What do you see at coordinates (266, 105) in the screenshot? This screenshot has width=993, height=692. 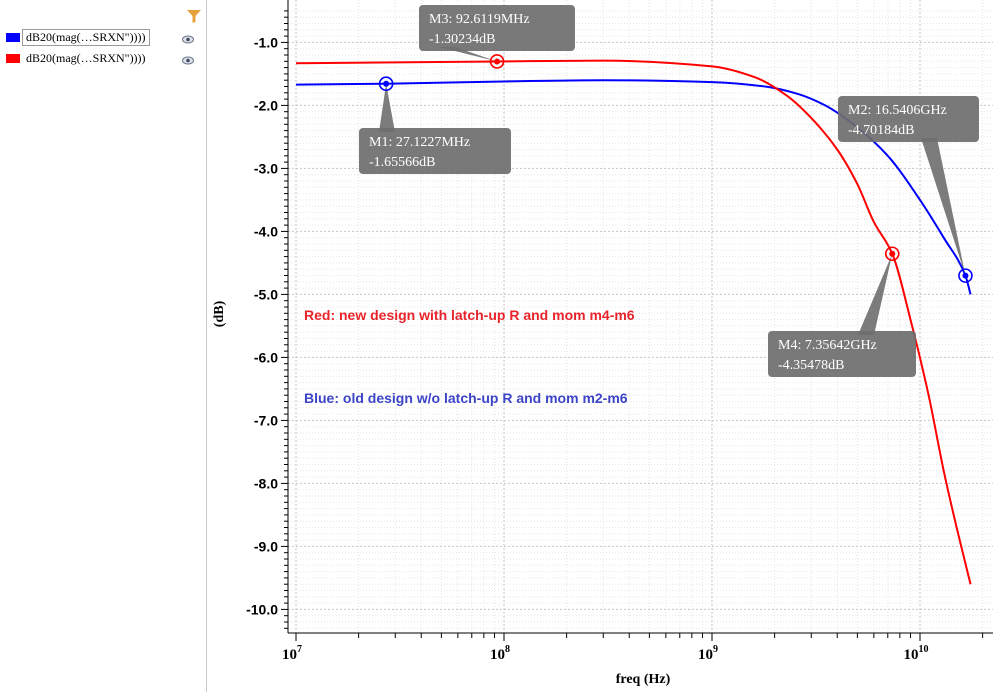 I see `y-tick-label: -2.0` at bounding box center [266, 105].